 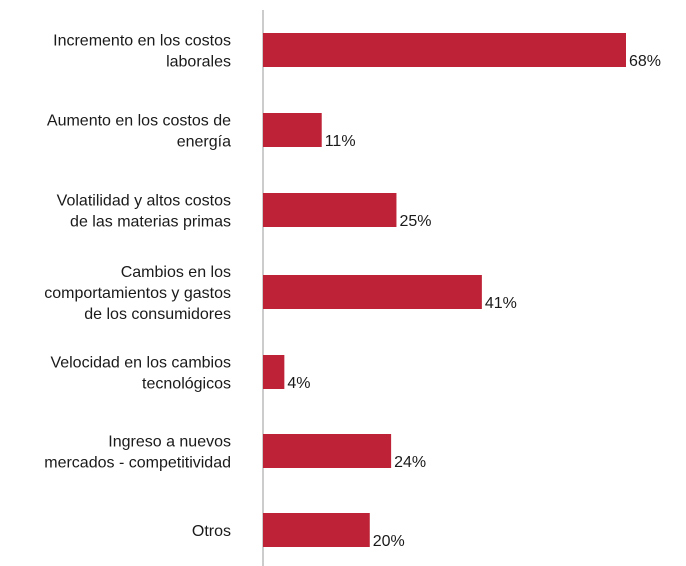 What do you see at coordinates (140, 374) in the screenshot?
I see `category-label-4: Velocidad en los cambios tecnológicos` at bounding box center [140, 374].